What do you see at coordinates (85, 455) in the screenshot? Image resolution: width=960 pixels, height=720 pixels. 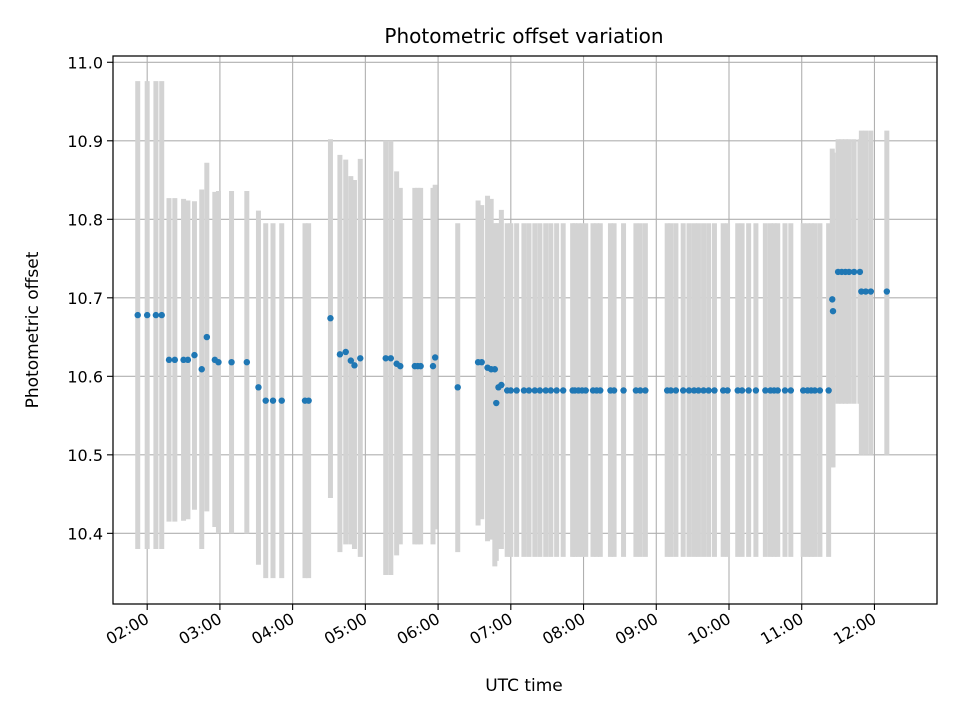 I see `y-tick-label: 10.5` at bounding box center [85, 455].